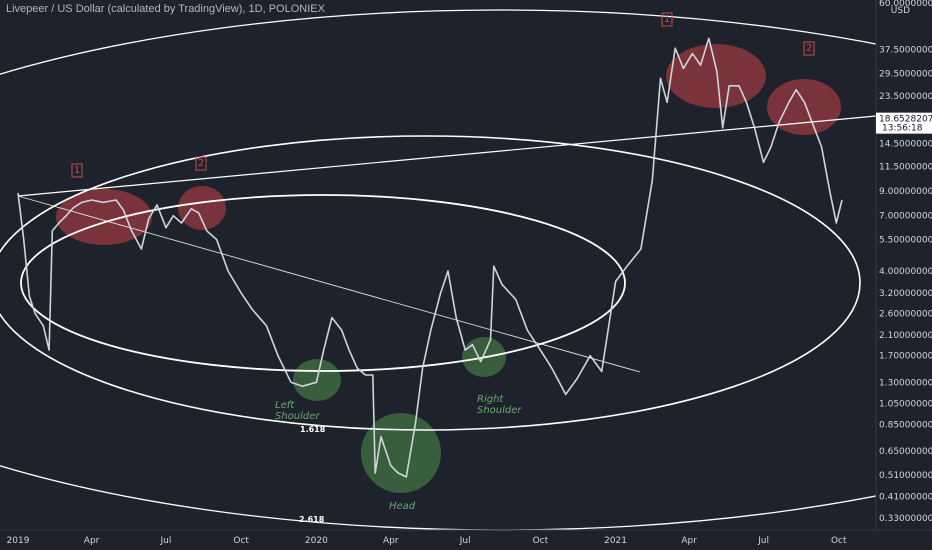 The image size is (932, 550). Describe the element at coordinates (905, 97) in the screenshot. I see `y-tick-label: 23.50000000` at that location.